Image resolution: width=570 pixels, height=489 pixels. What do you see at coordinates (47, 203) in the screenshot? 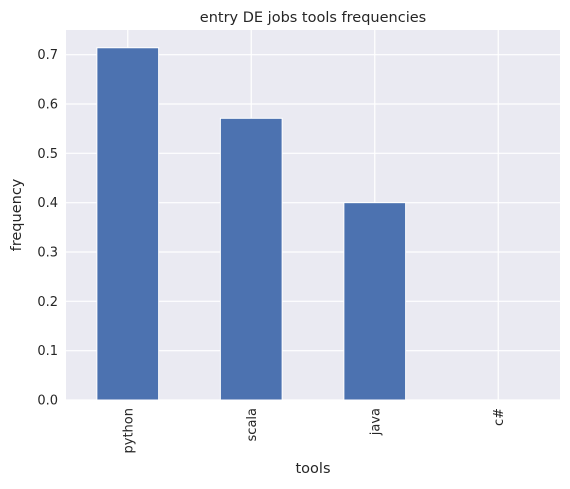
I see `y-tick-label: 0.4` at bounding box center [47, 203].